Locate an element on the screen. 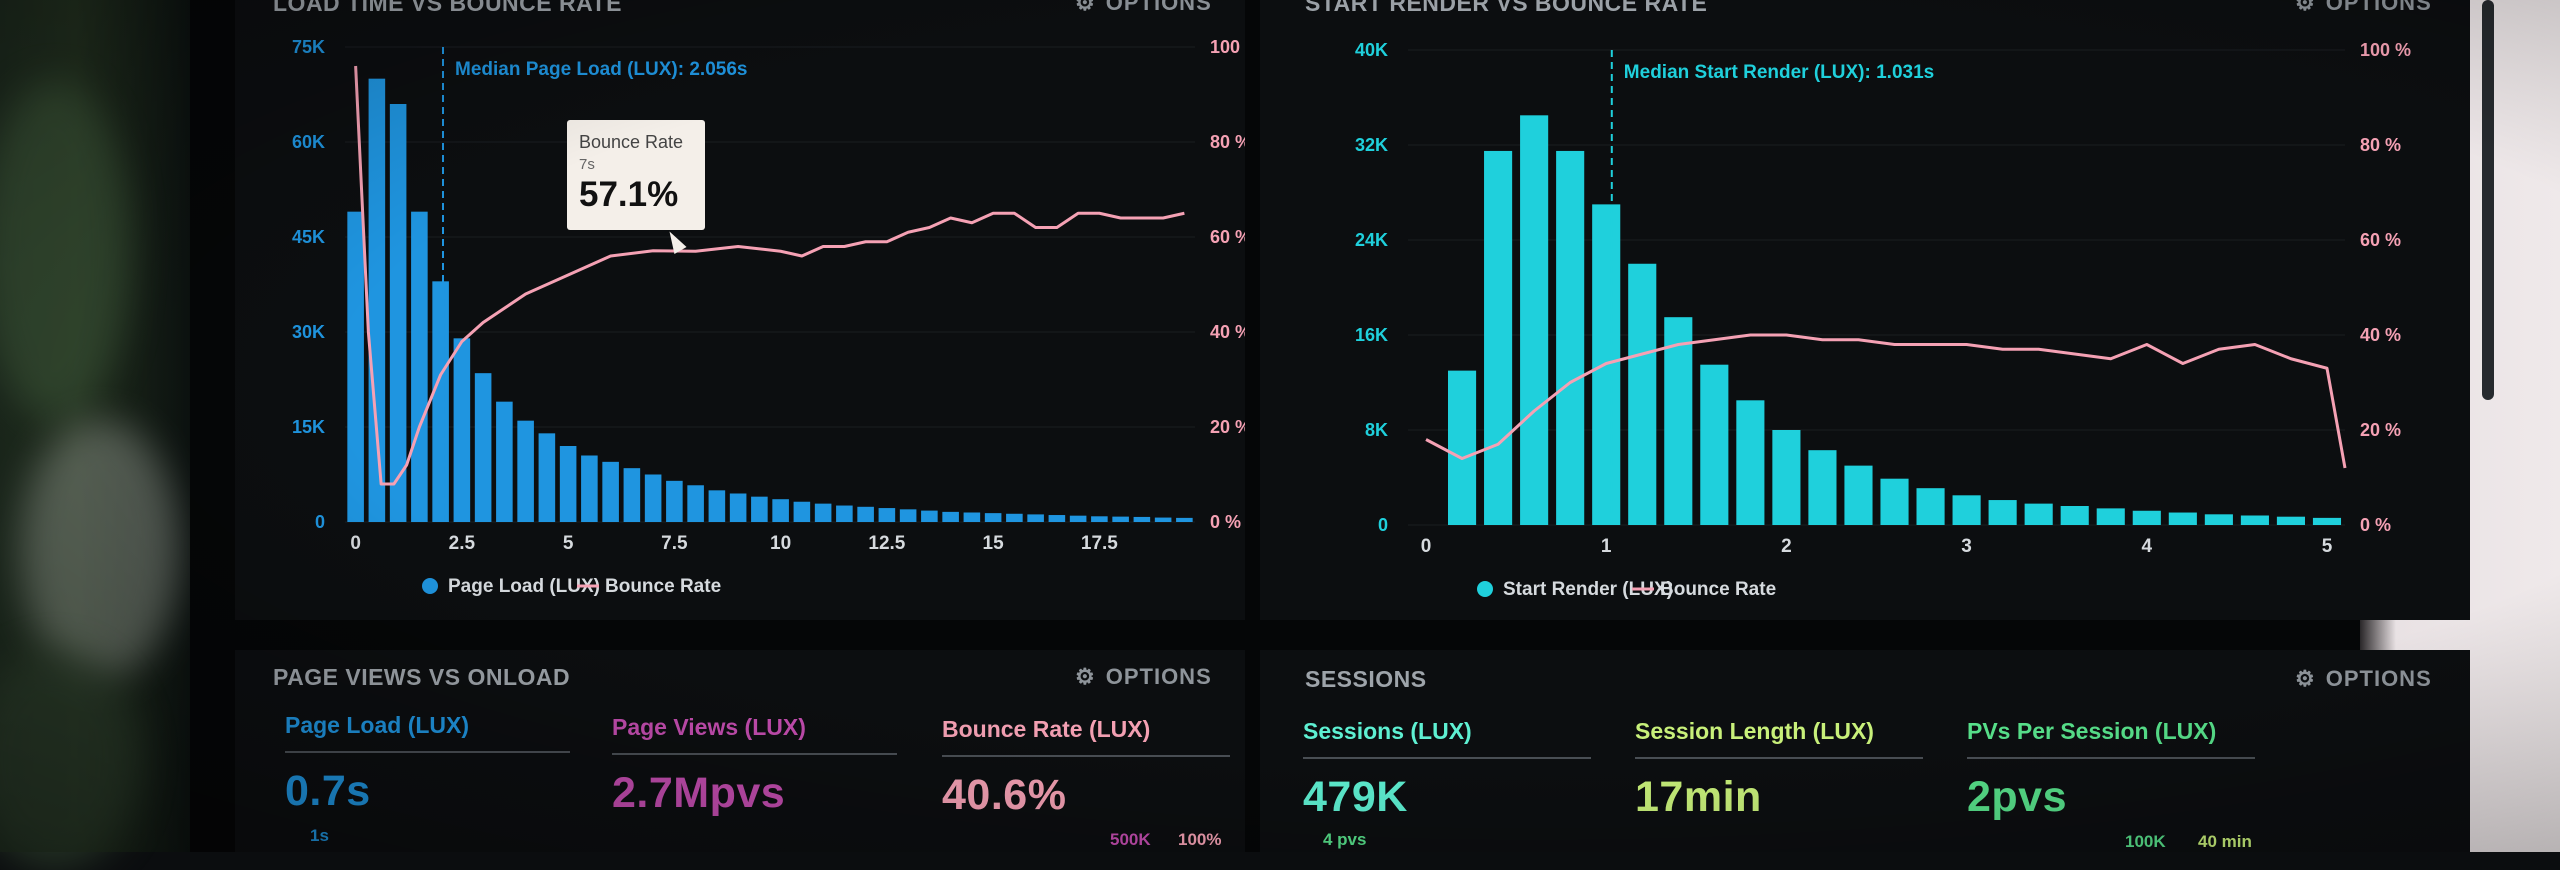 The image size is (2560, 870). metric-value: 17min is located at coordinates (1698, 797).